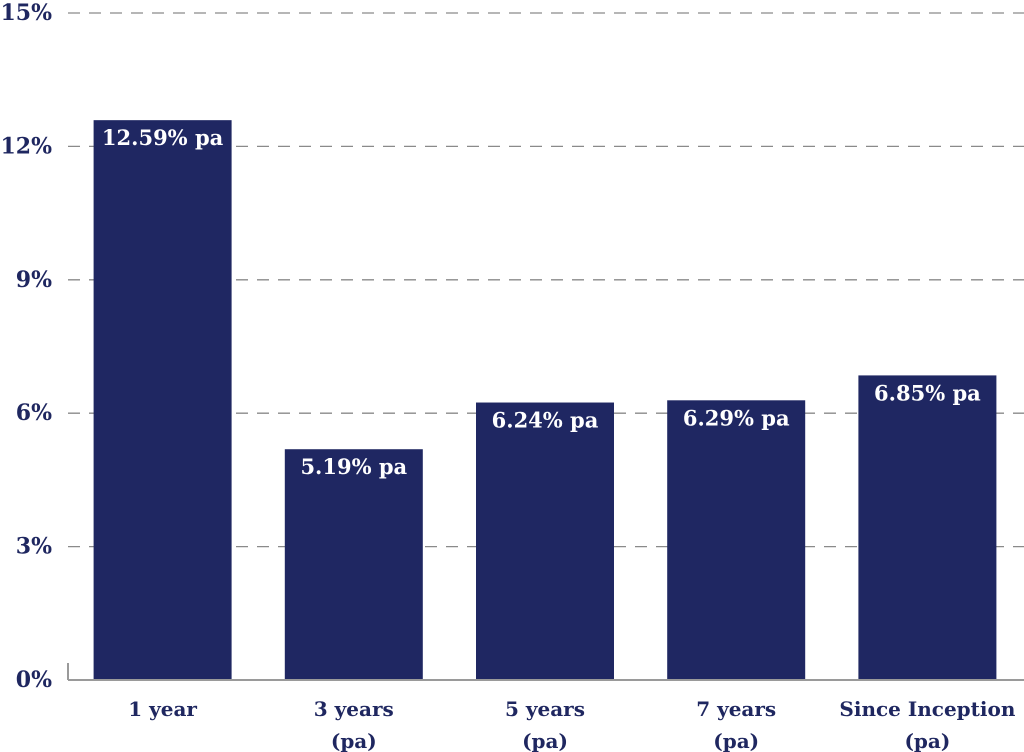  Describe the element at coordinates (26, 13) in the screenshot. I see `y-tick-label: 15%` at that location.